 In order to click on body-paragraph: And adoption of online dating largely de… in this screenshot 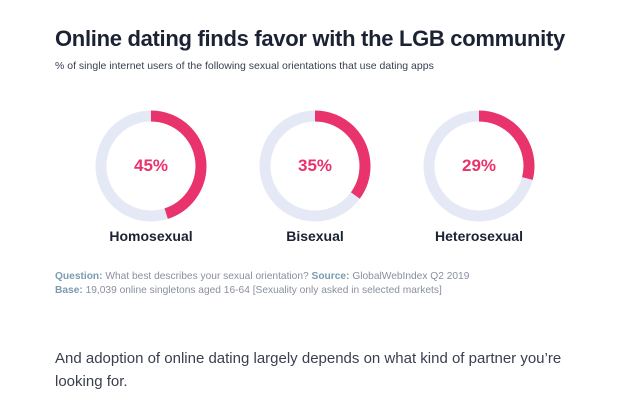, I will do `click(308, 370)`.